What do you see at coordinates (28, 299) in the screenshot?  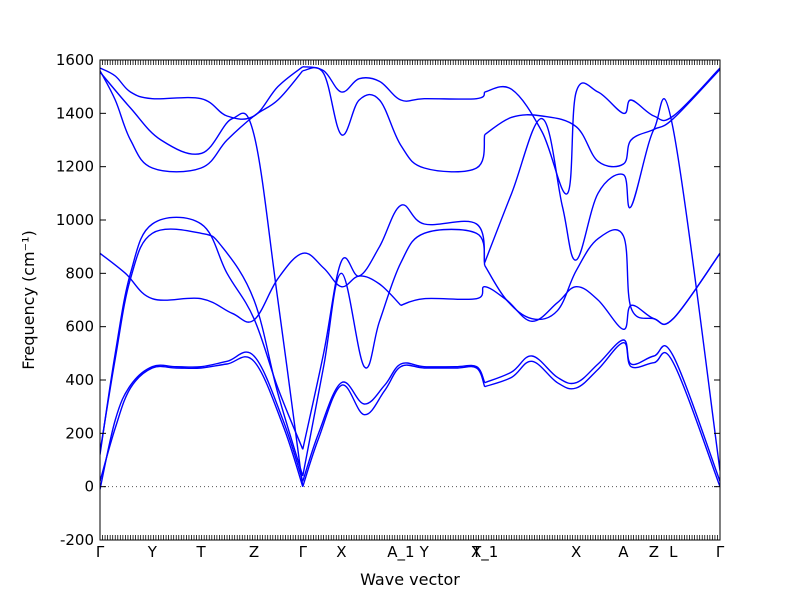 I see `y-axis-title: Frequency (cm⁻¹)` at bounding box center [28, 299].